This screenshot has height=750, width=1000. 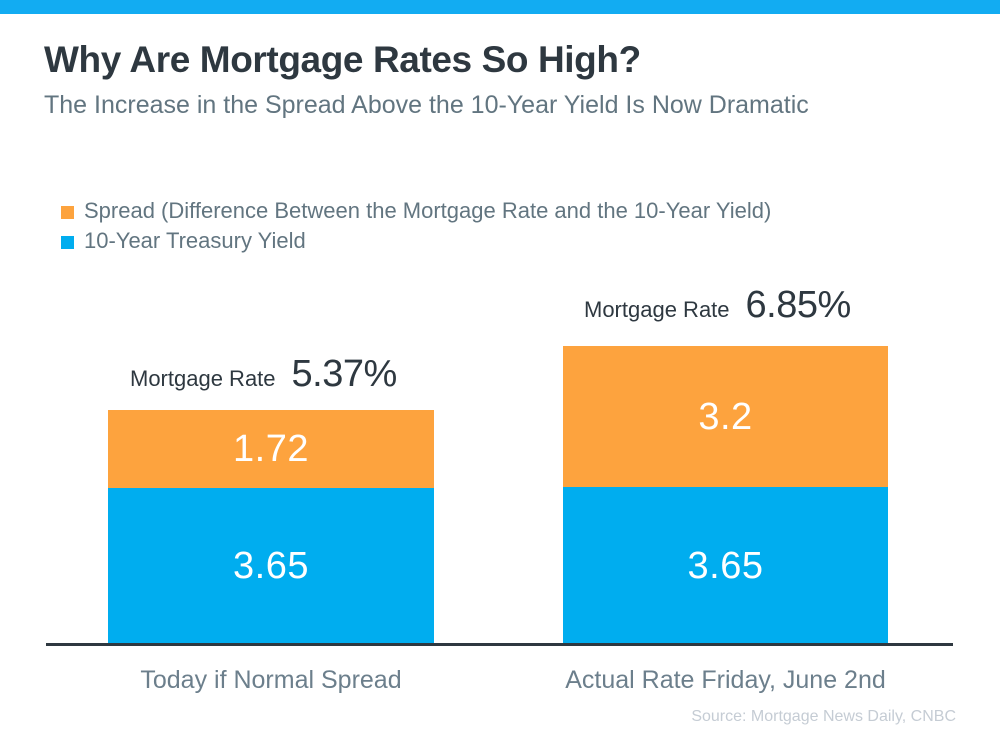 What do you see at coordinates (342, 59) in the screenshot?
I see `page-title: Why Are Mortgage Rates So High?` at bounding box center [342, 59].